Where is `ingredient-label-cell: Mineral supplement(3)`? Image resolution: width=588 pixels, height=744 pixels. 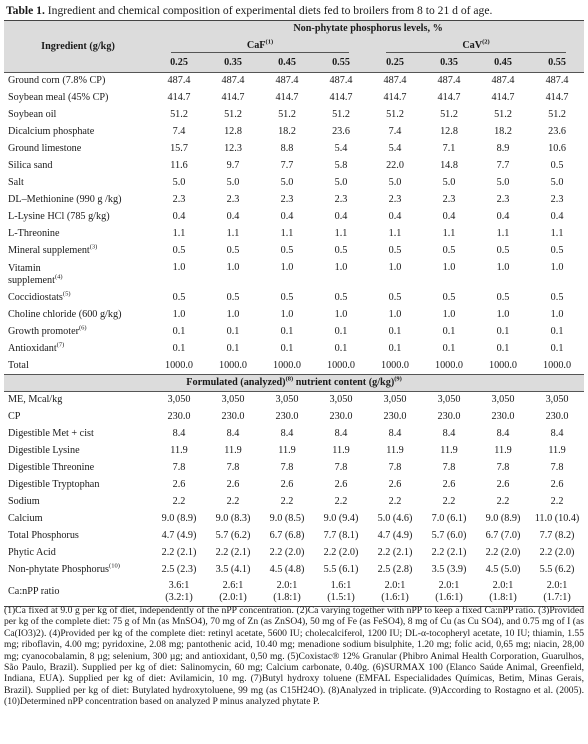
ingredient-label-cell: Mineral supplement(3) is located at coordinates (78, 251).